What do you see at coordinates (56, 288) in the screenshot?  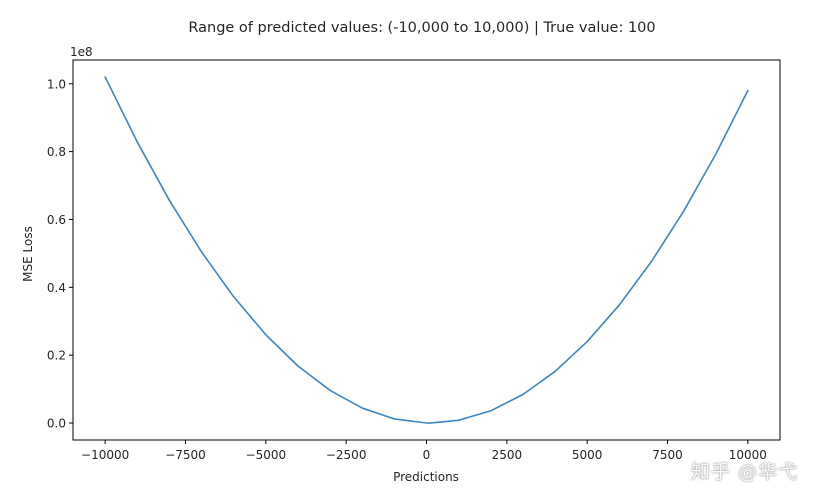 I see `y-tick-label: 0.4` at bounding box center [56, 288].